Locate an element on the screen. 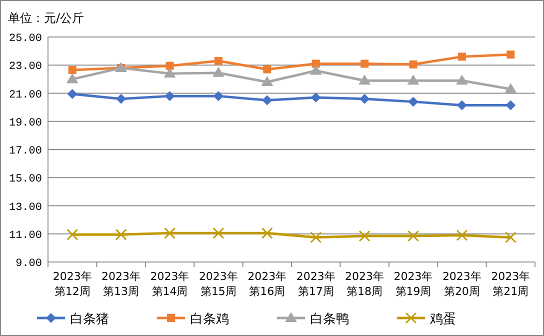 This screenshot has height=336, width=544. x-tick-label: 2023年第14周 is located at coordinates (170, 284).